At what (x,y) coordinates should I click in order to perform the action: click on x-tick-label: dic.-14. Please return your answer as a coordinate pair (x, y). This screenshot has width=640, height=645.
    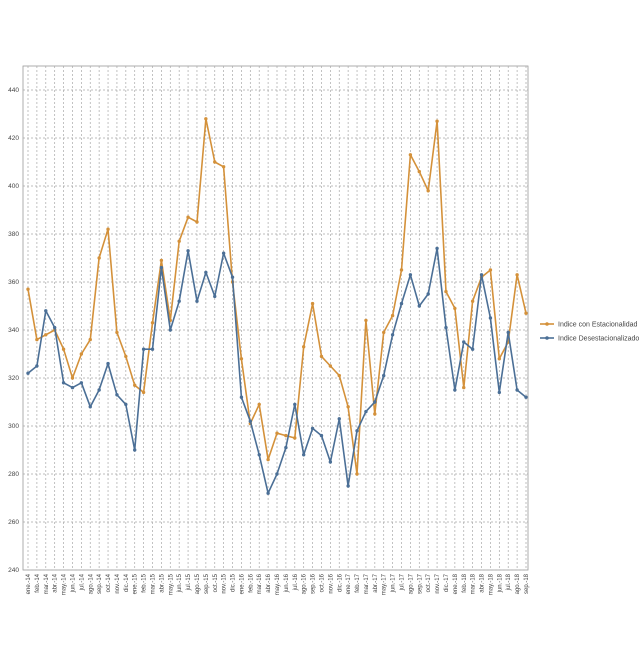
    Looking at the image, I should click on (127, 582).